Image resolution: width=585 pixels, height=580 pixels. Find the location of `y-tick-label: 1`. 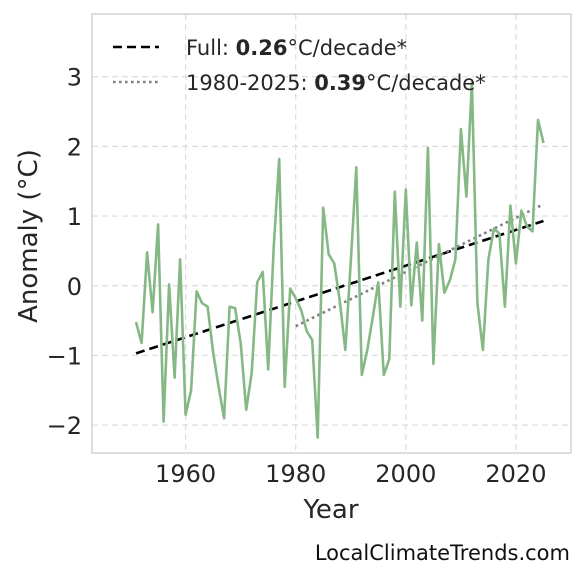

y-tick-label: 1 is located at coordinates (74, 217).